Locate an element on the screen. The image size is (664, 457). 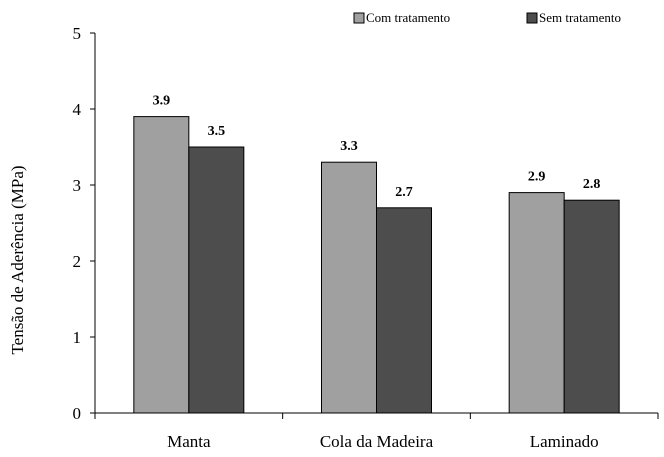
data-label: 3.3 is located at coordinates (349, 146).